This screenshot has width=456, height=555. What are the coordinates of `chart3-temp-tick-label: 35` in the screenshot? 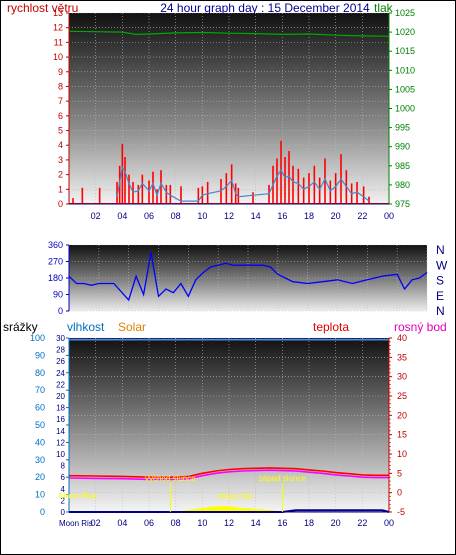 It's located at (402, 357).